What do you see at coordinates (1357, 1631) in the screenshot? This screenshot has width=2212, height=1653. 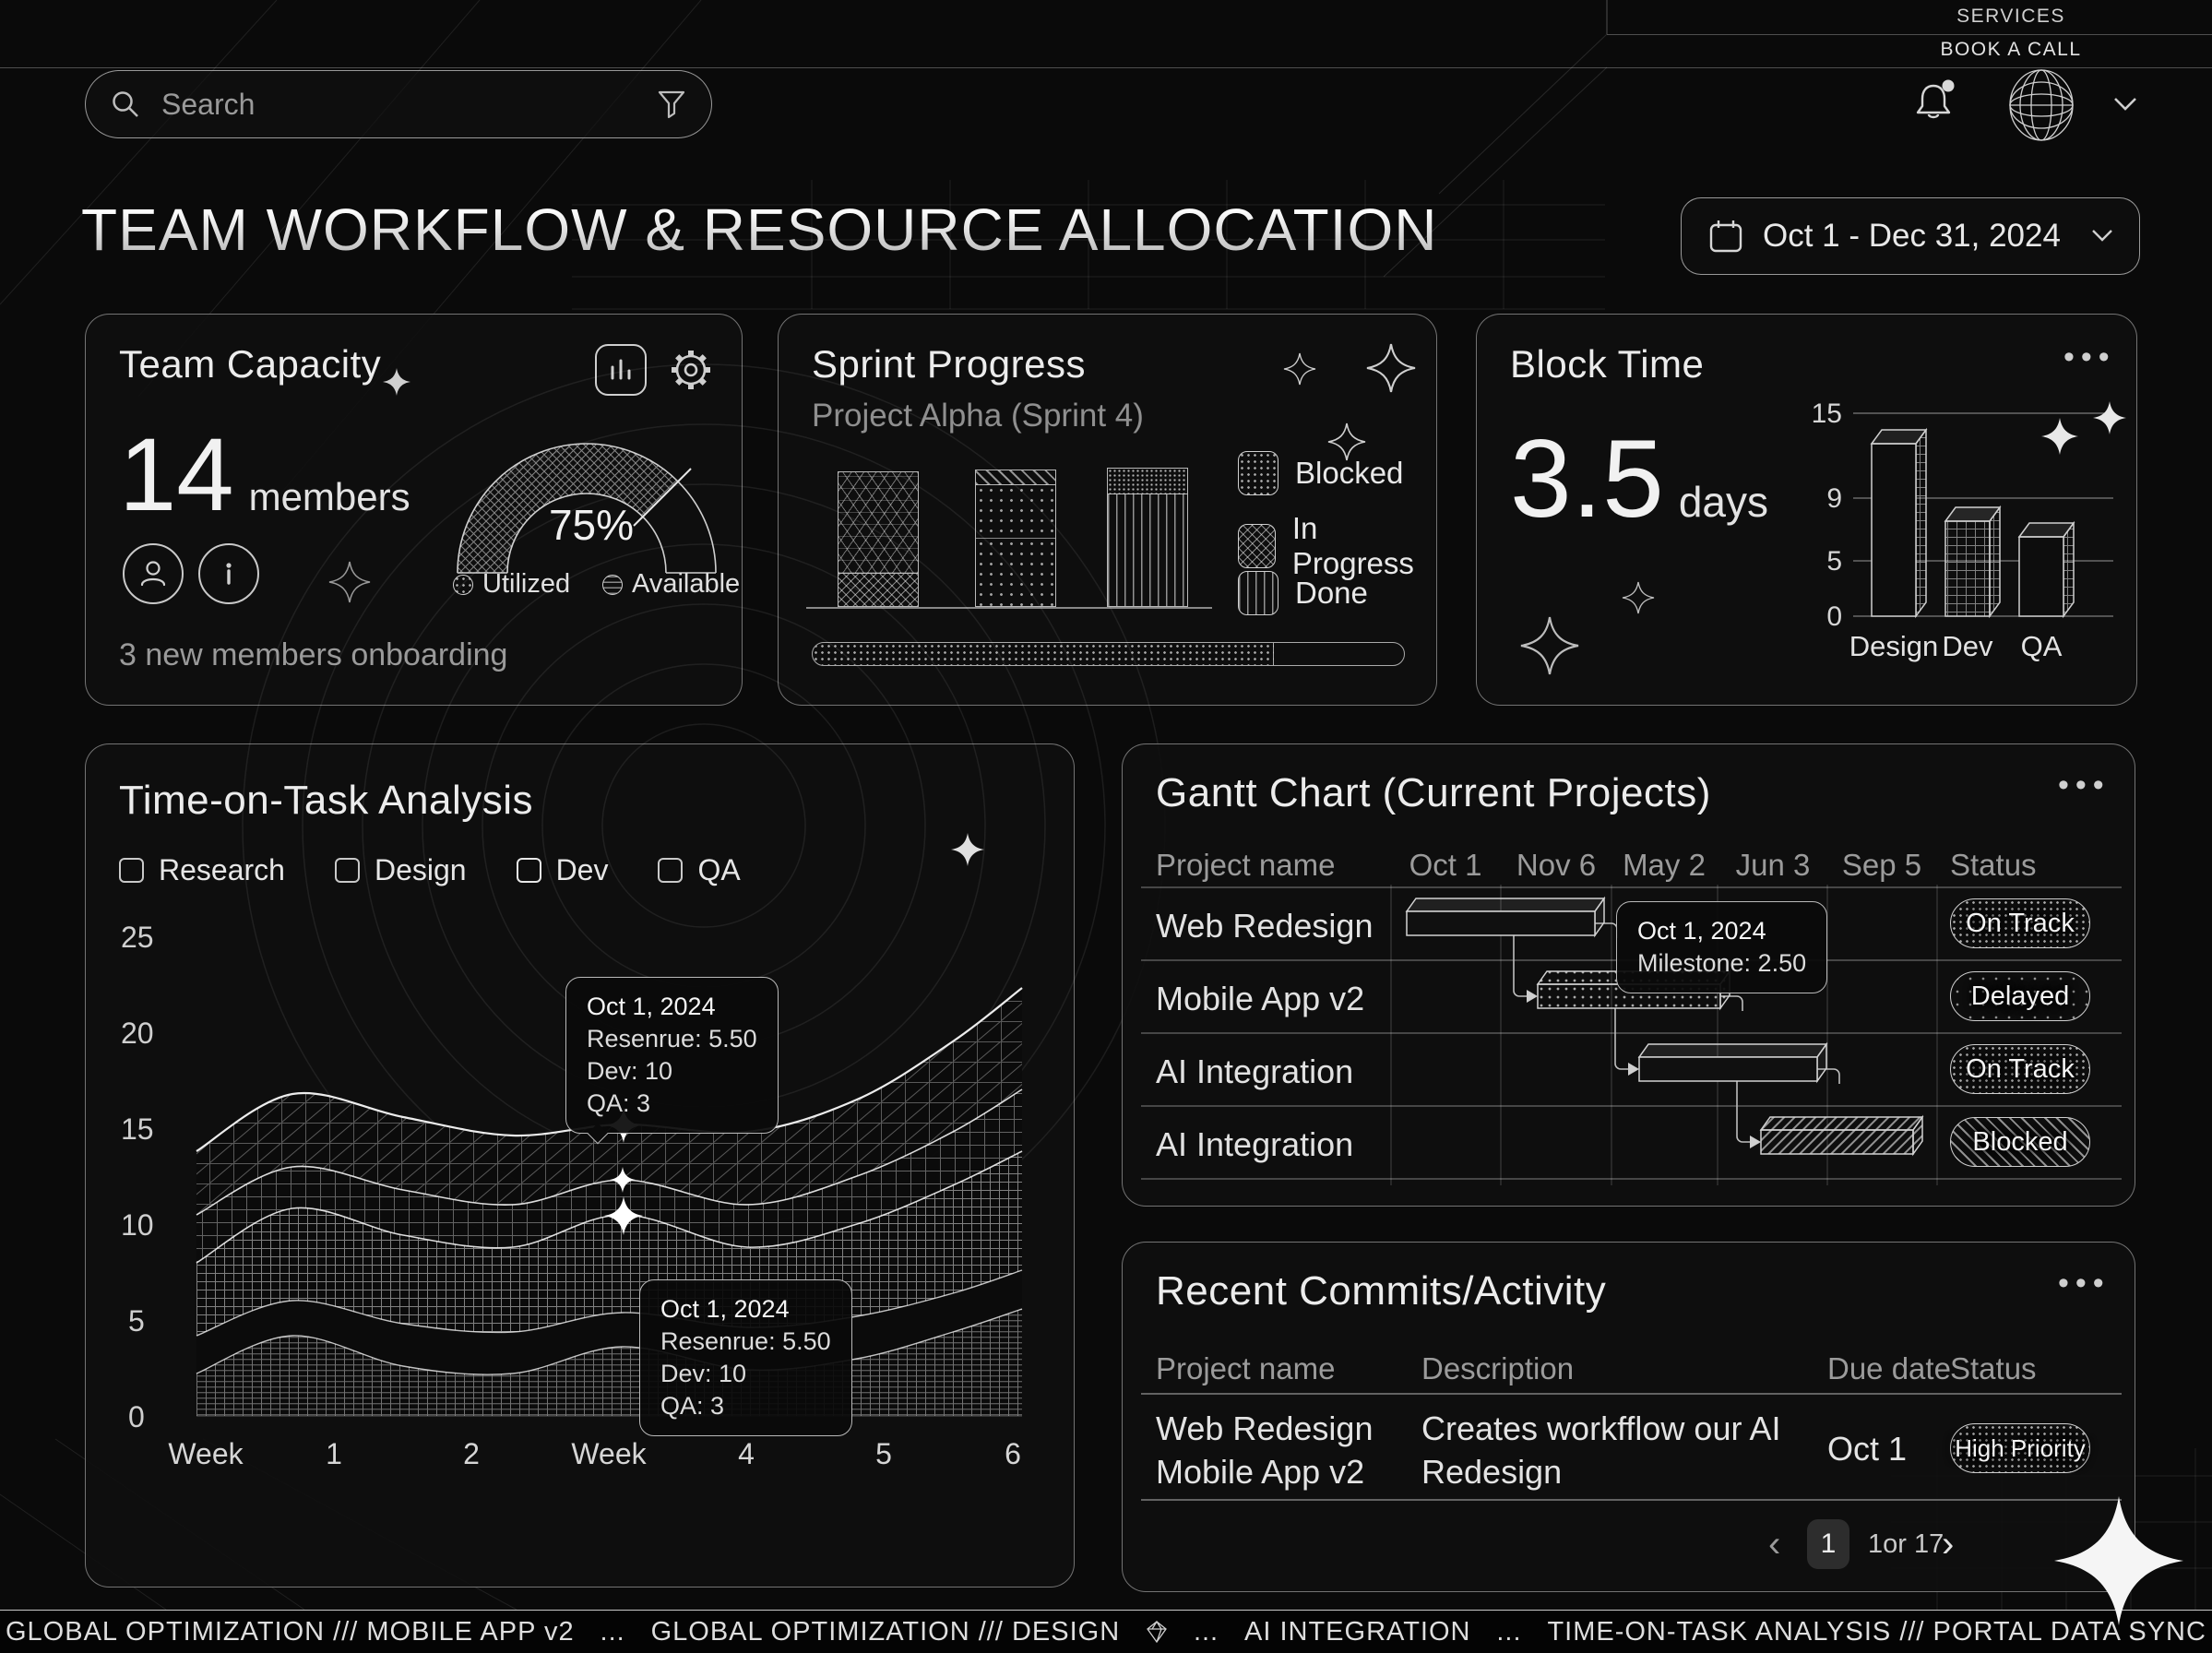 I see `ticker-segment: AI INTEGRATION` at bounding box center [1357, 1631].